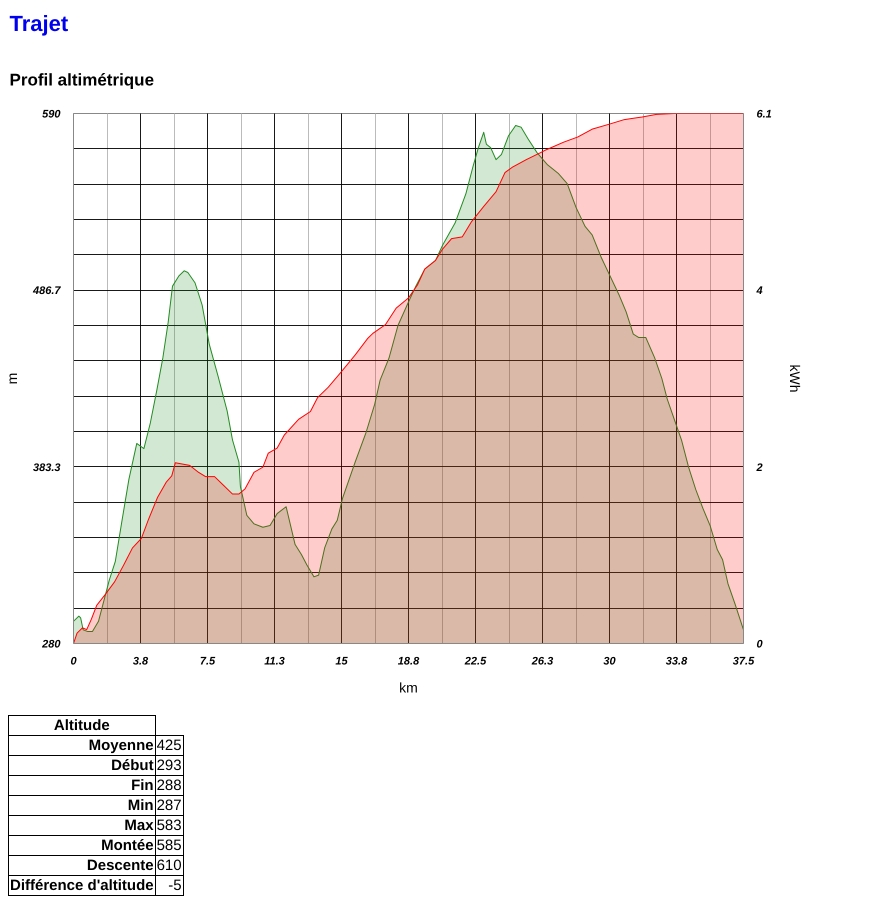 The image size is (885, 914). What do you see at coordinates (609, 662) in the screenshot?
I see `x-tick-label: 30` at bounding box center [609, 662].